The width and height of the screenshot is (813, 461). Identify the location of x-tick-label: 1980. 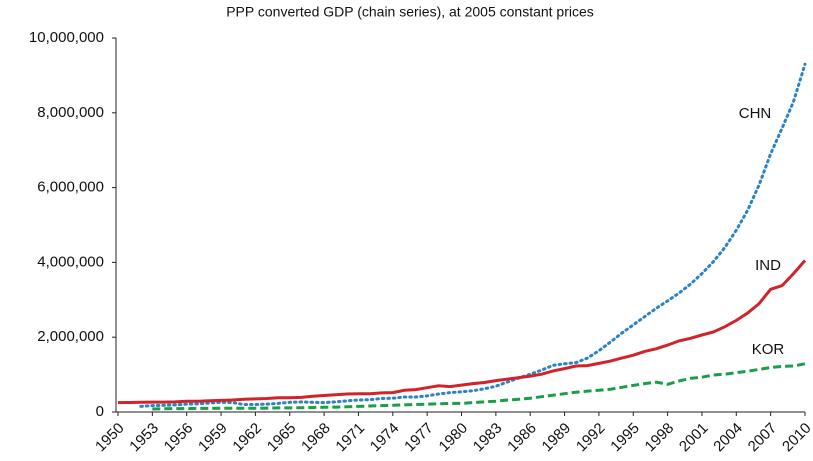
(454, 438).